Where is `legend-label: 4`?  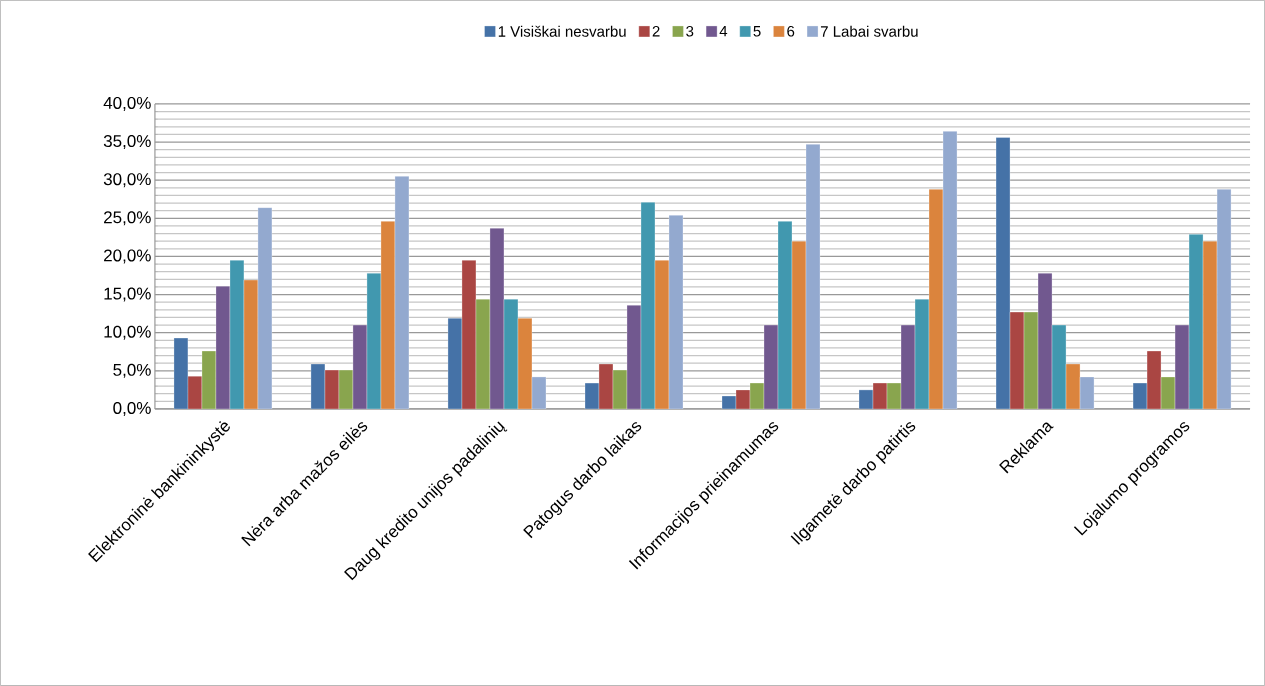
legend-label: 4 is located at coordinates (723, 31).